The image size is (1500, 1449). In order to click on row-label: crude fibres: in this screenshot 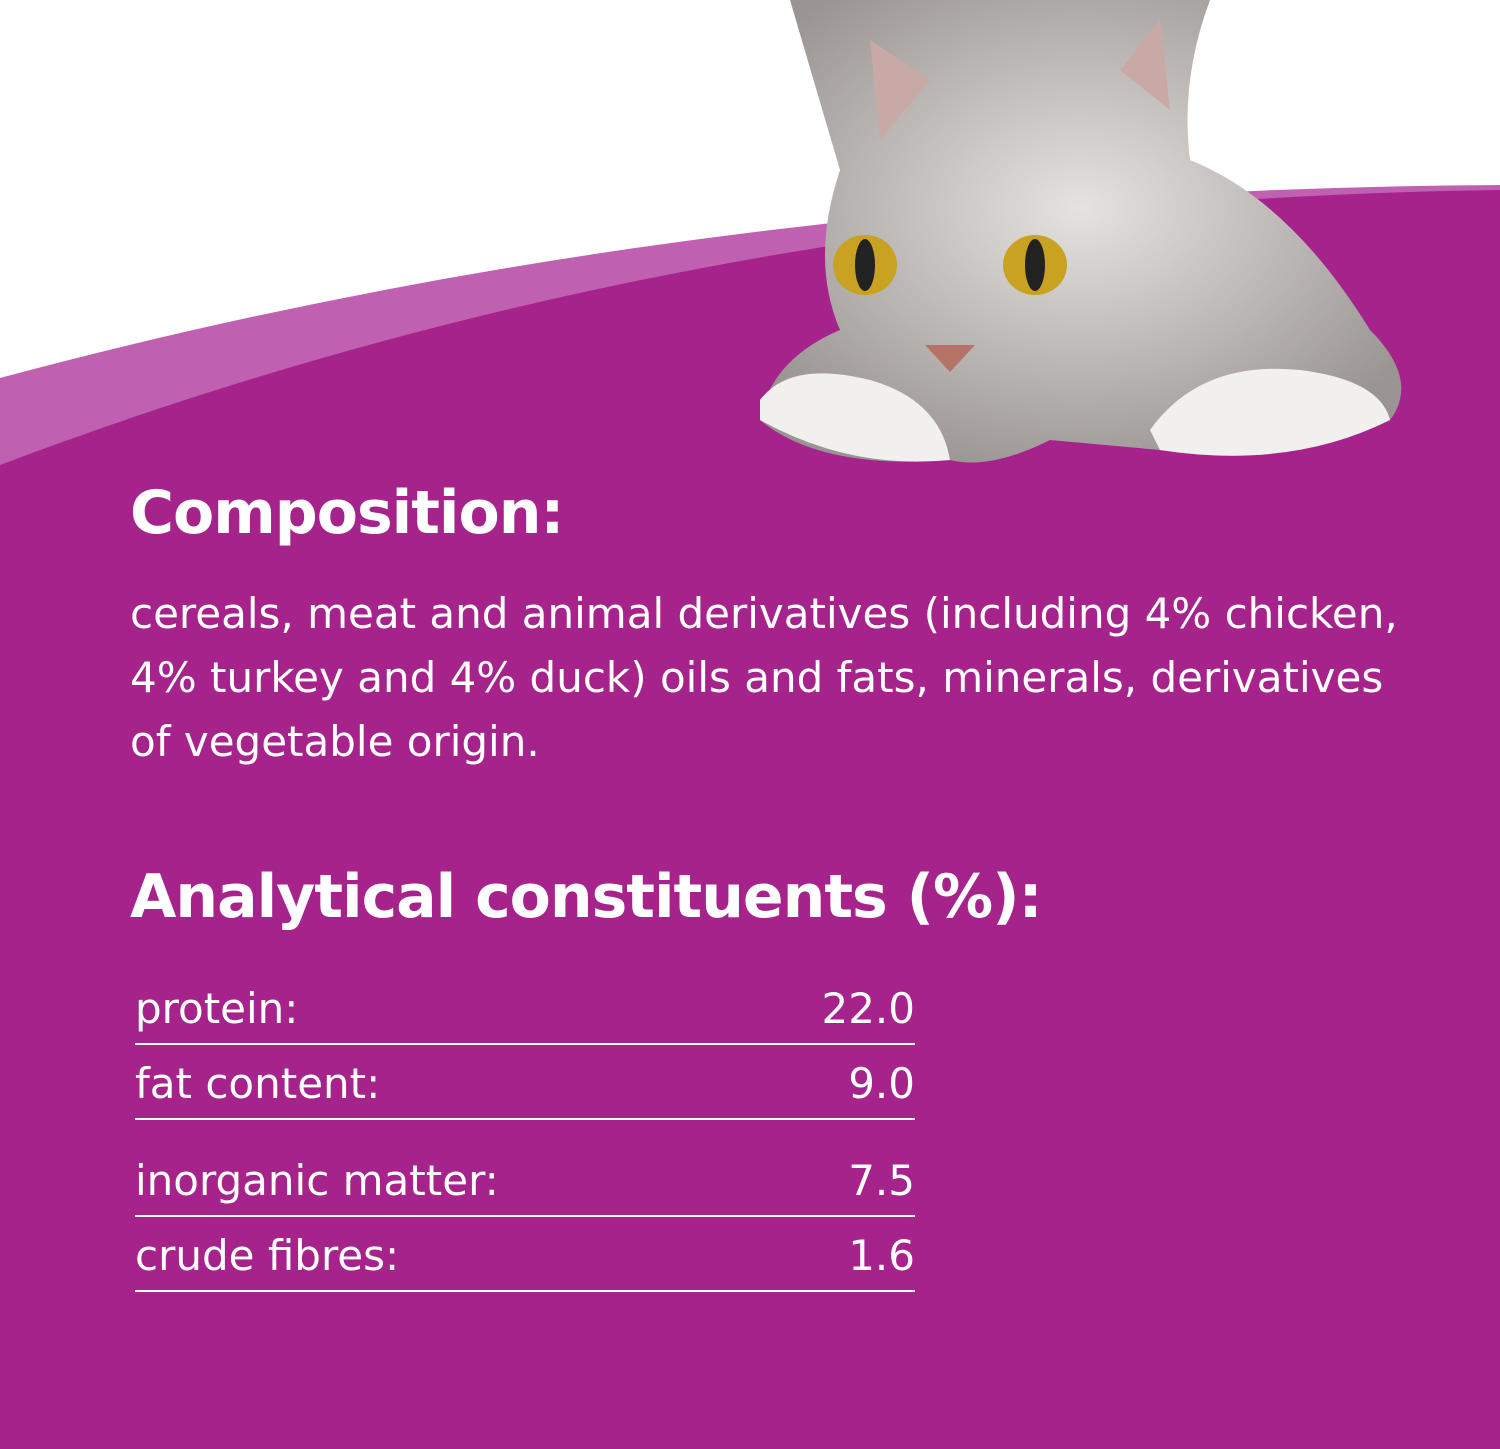, I will do `click(267, 1255)`.